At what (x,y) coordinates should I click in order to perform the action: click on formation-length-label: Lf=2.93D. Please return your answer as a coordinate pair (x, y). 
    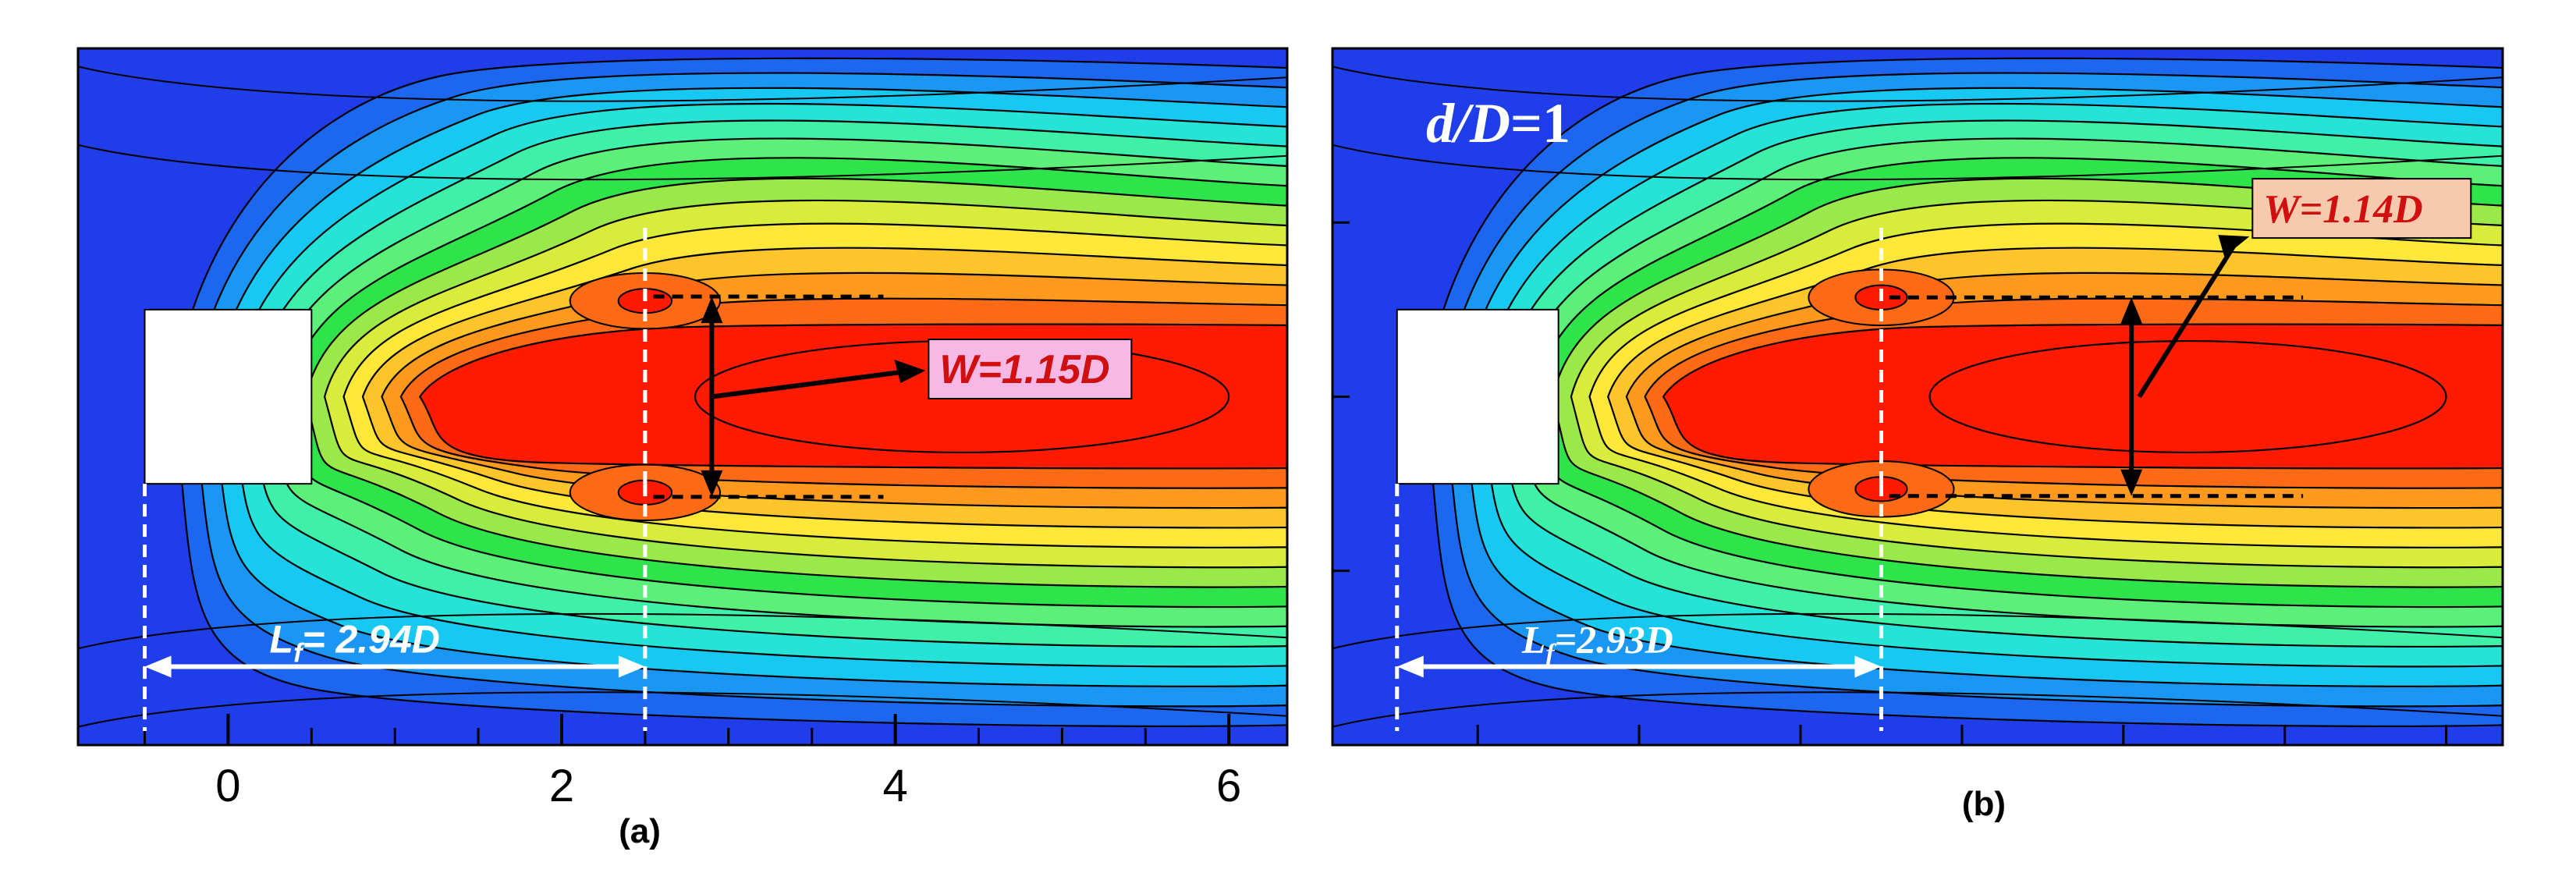
    Looking at the image, I should click on (1597, 644).